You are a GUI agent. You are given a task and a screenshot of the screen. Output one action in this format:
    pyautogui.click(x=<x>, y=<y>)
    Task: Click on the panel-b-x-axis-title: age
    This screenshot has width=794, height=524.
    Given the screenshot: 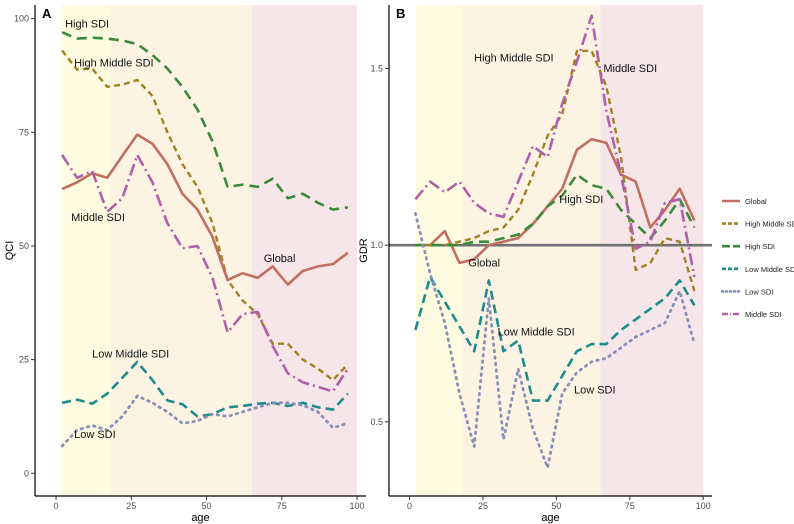 What is the action you would take?
    pyautogui.click(x=550, y=518)
    